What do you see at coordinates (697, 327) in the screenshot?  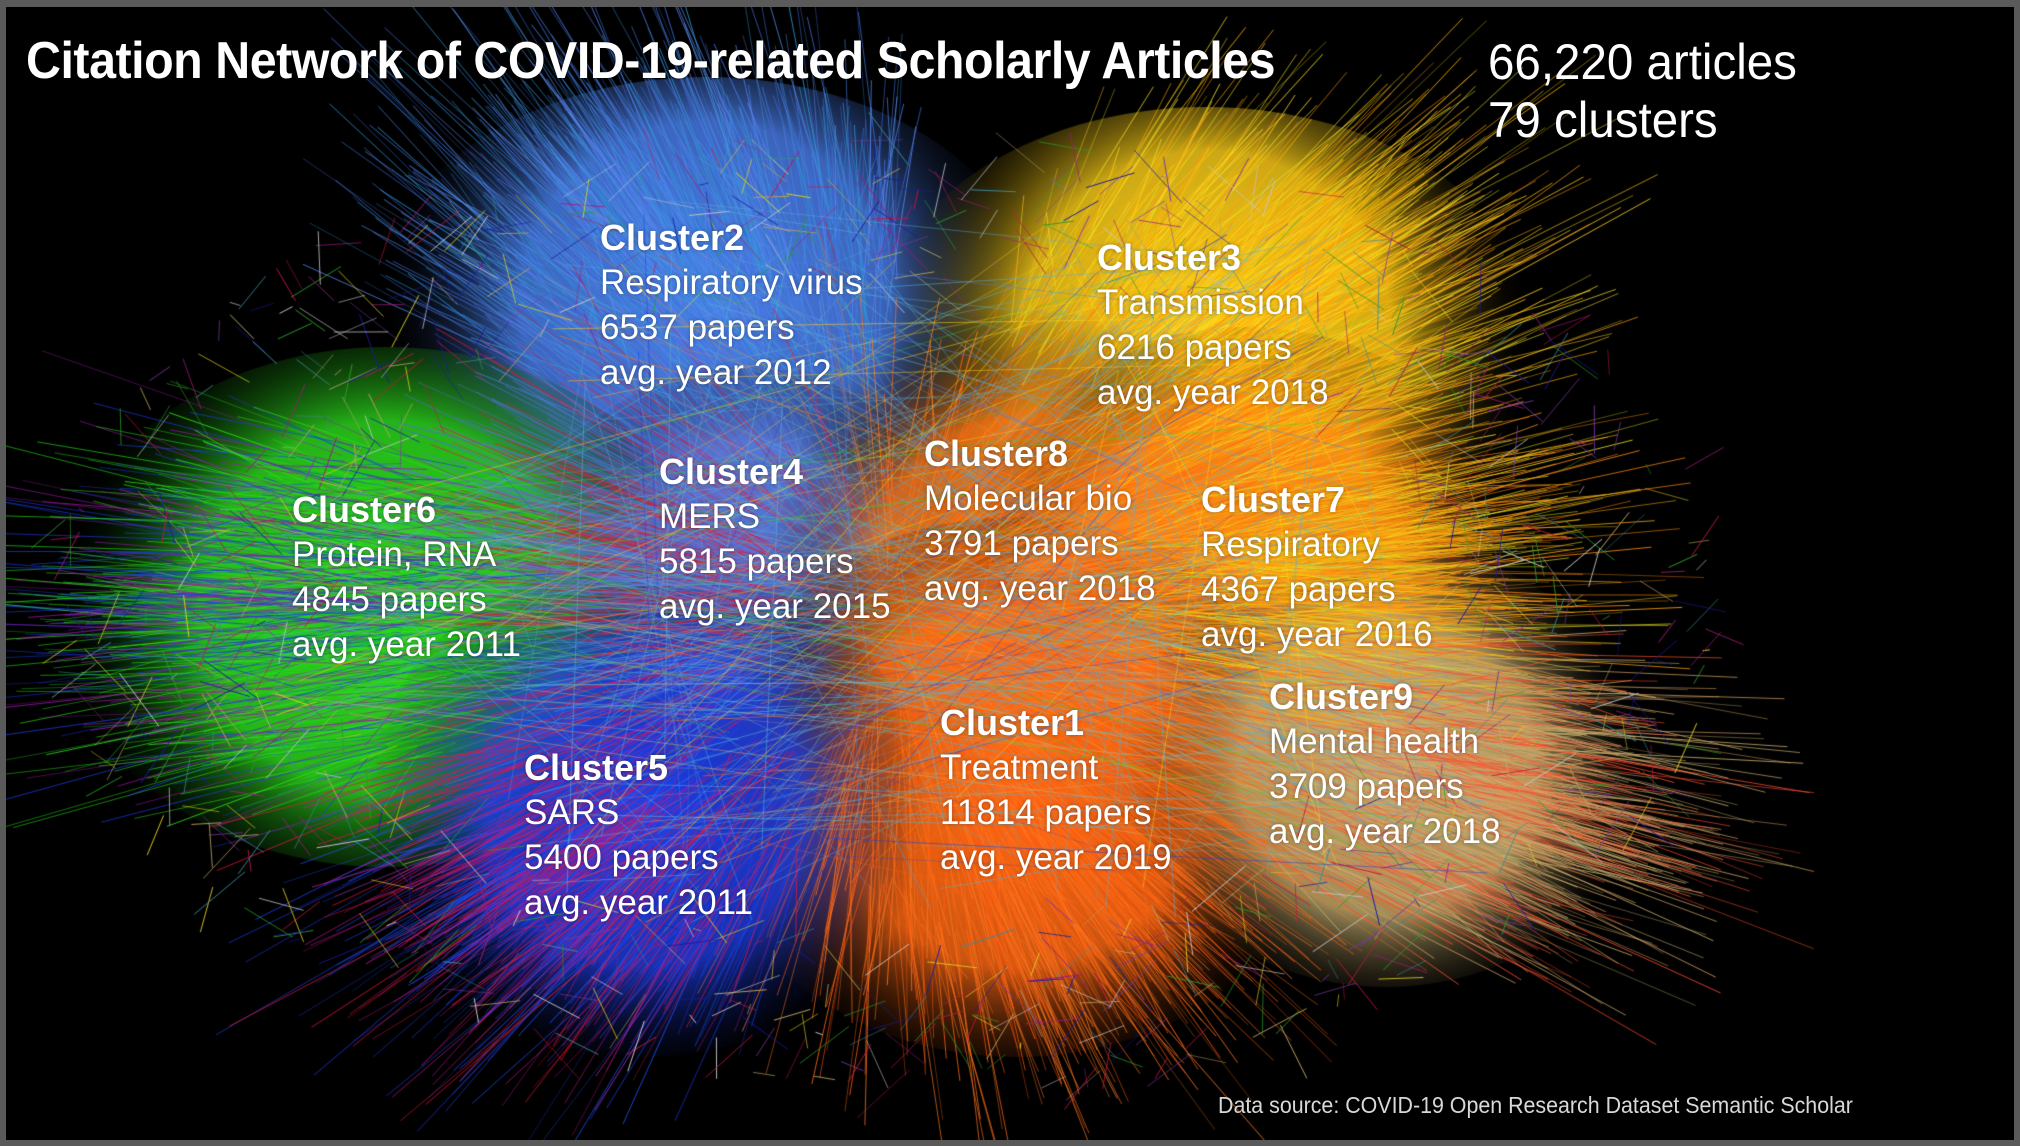 I see `cluster-papers: 6537 papers` at bounding box center [697, 327].